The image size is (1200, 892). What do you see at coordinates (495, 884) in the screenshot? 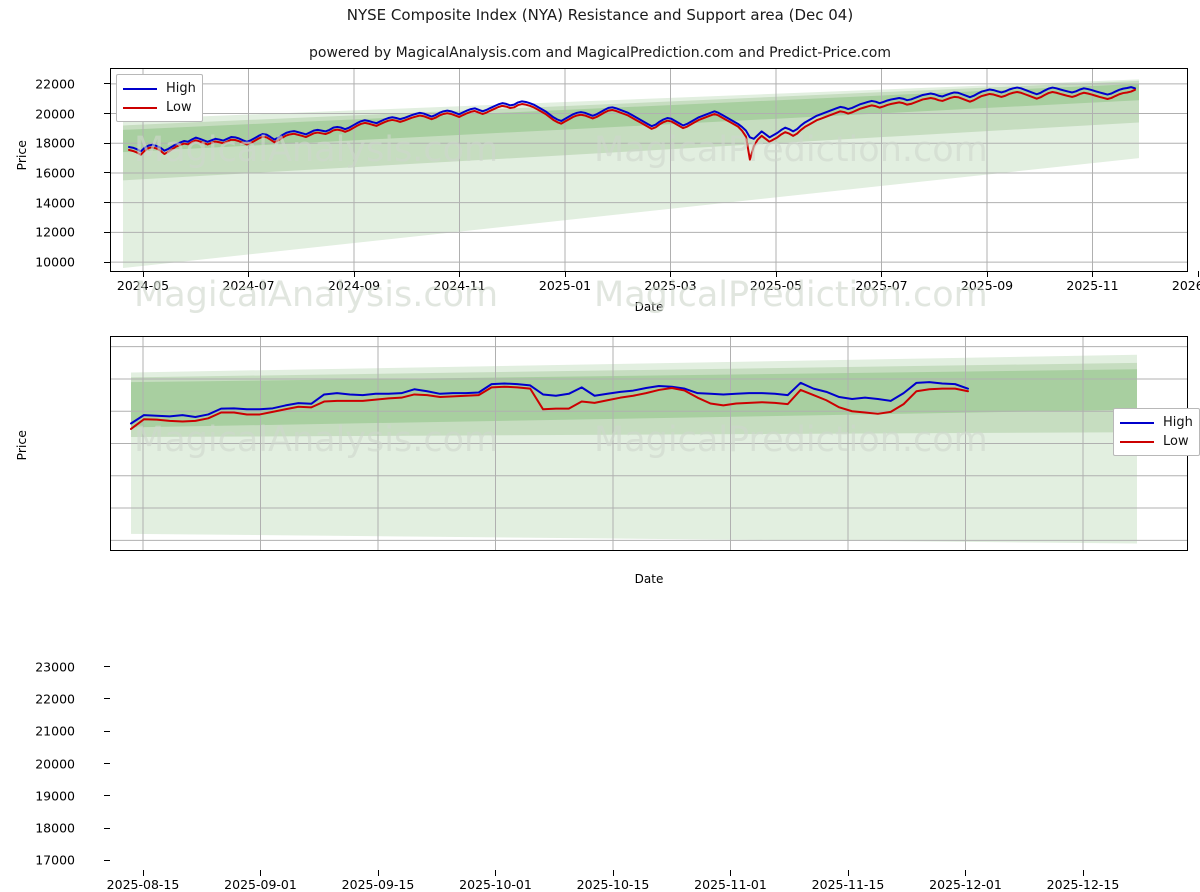
I see `x-tick-label: 2025-10-01` at bounding box center [495, 884].